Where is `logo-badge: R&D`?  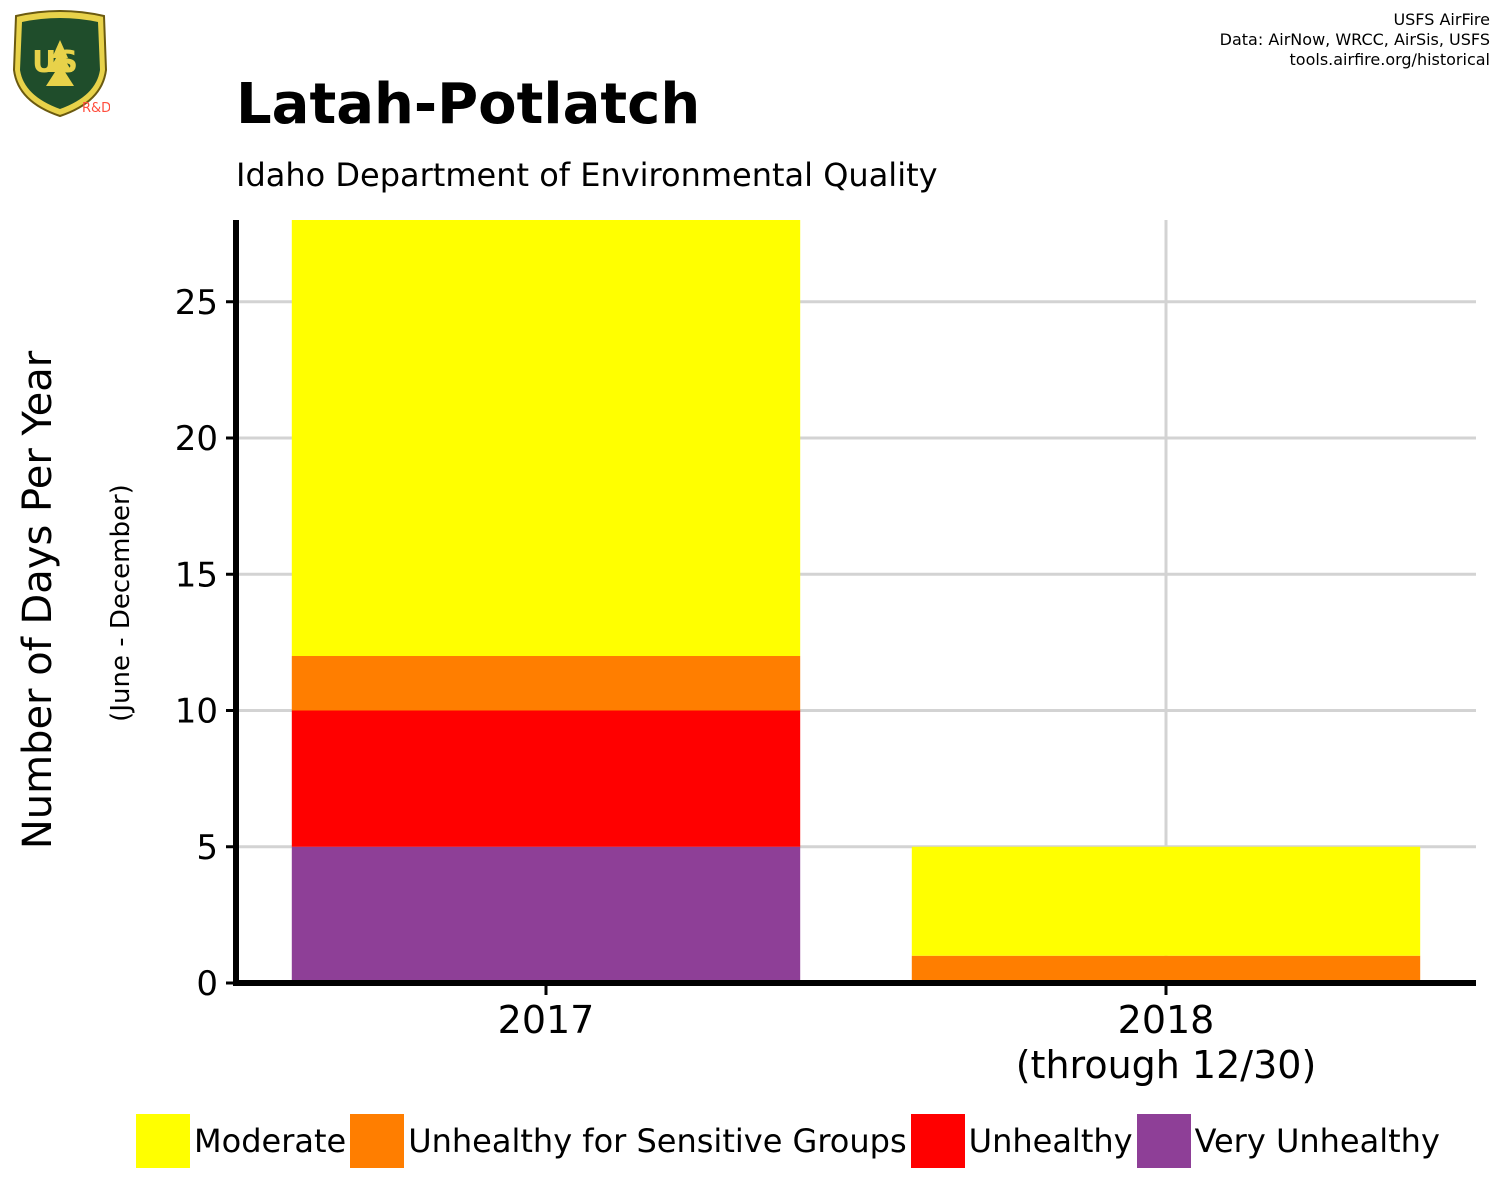
logo-badge: R&D is located at coordinates (96, 108).